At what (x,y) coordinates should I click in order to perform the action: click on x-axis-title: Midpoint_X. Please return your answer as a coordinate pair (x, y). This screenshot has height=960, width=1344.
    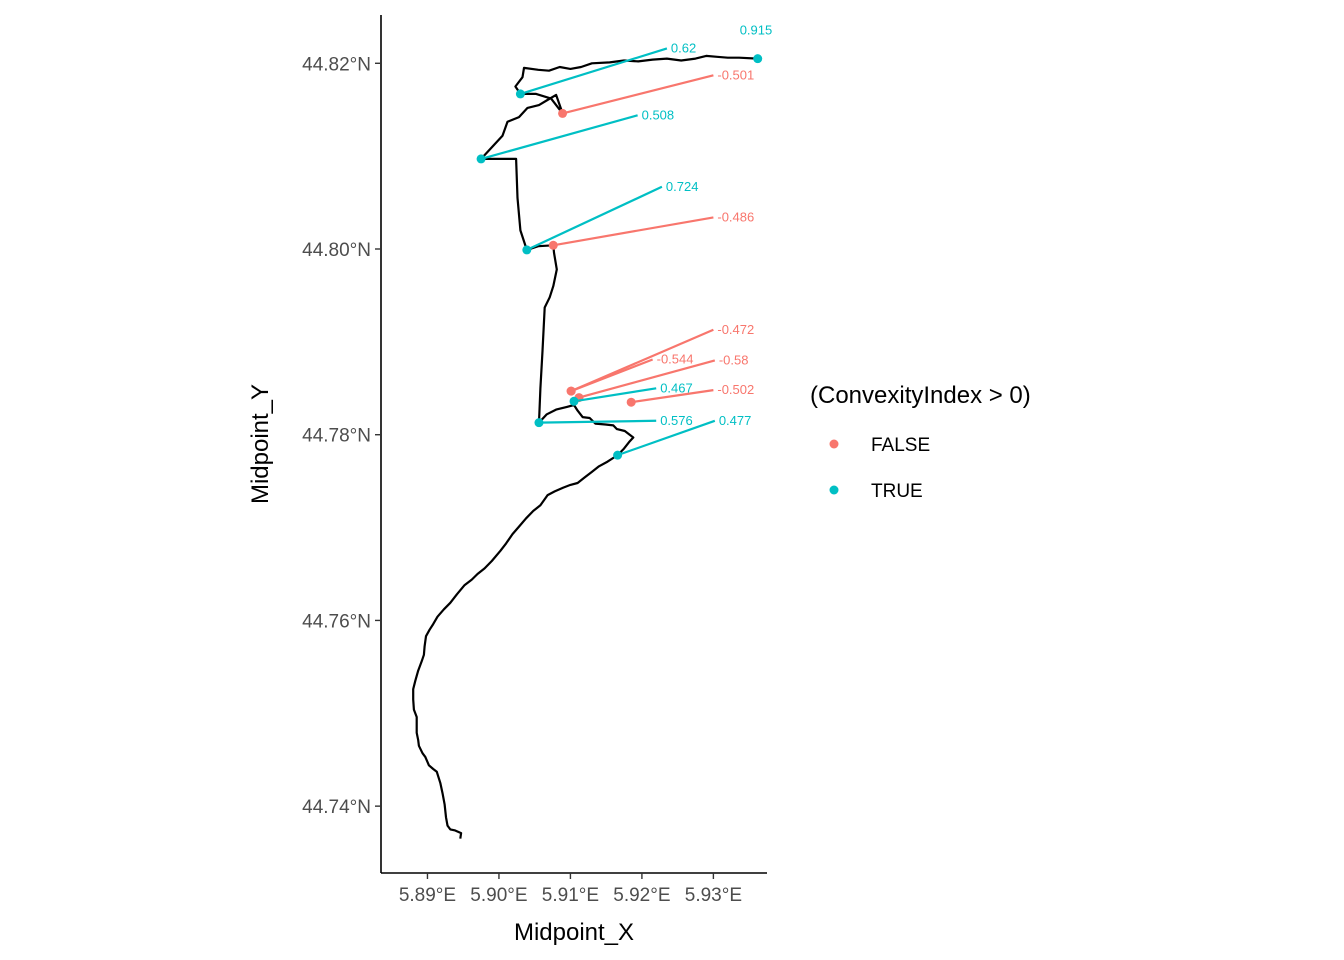
    Looking at the image, I should click on (574, 932).